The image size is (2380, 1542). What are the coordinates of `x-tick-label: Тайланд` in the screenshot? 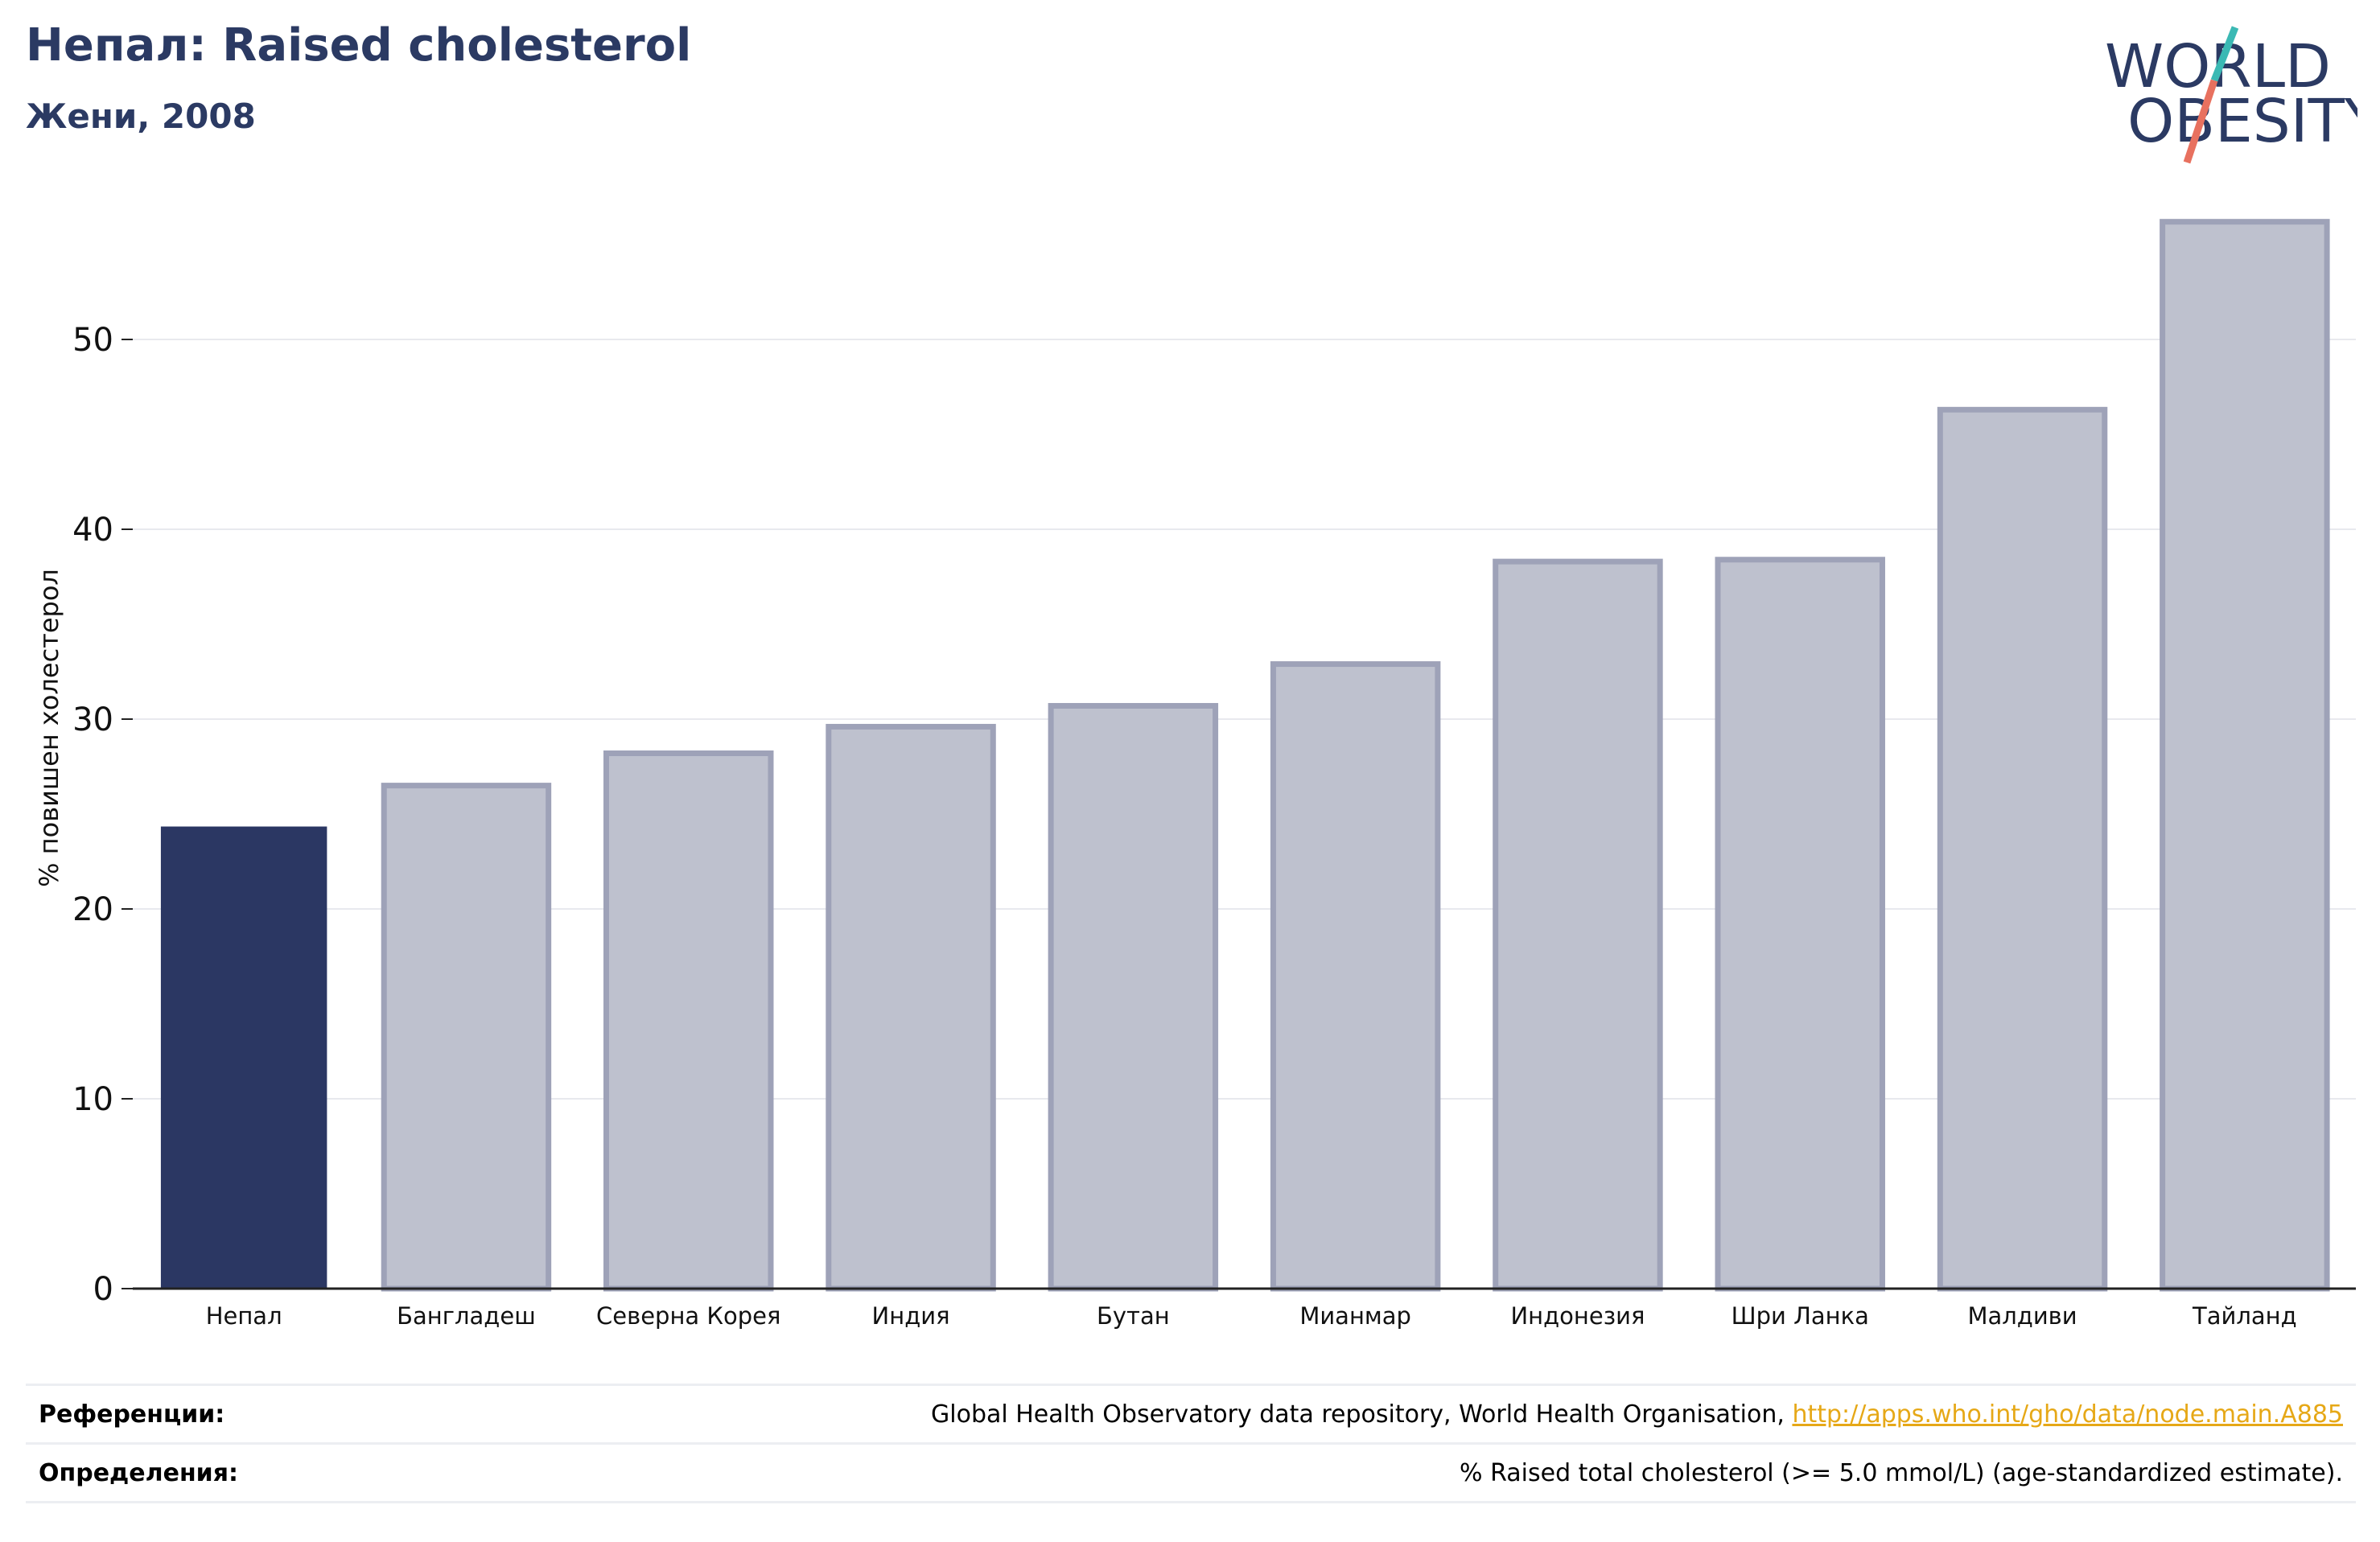 It's located at (2244, 1316).